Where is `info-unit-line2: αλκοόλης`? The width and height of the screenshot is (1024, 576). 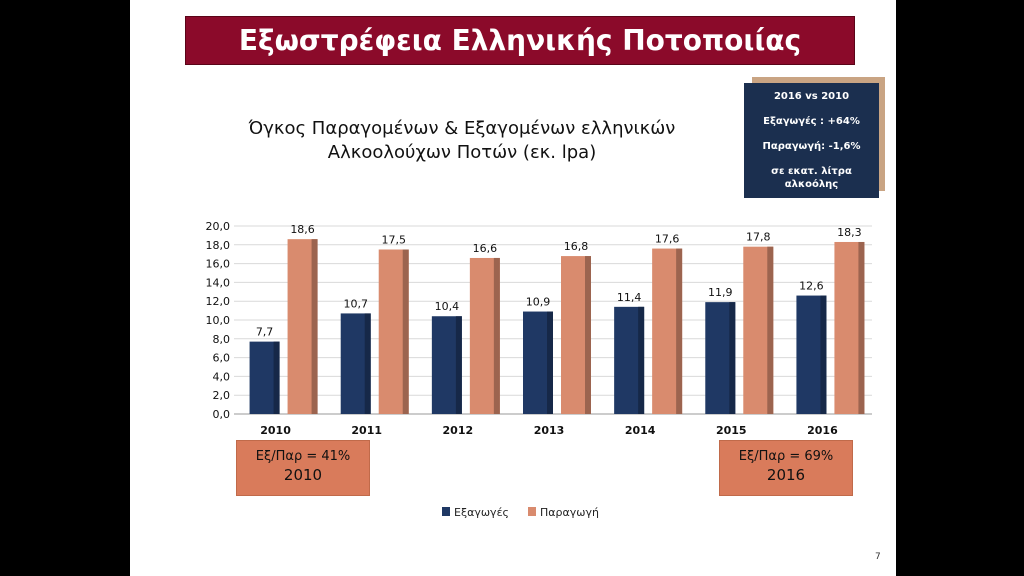 info-unit-line2: αλκοόλης is located at coordinates (811, 184).